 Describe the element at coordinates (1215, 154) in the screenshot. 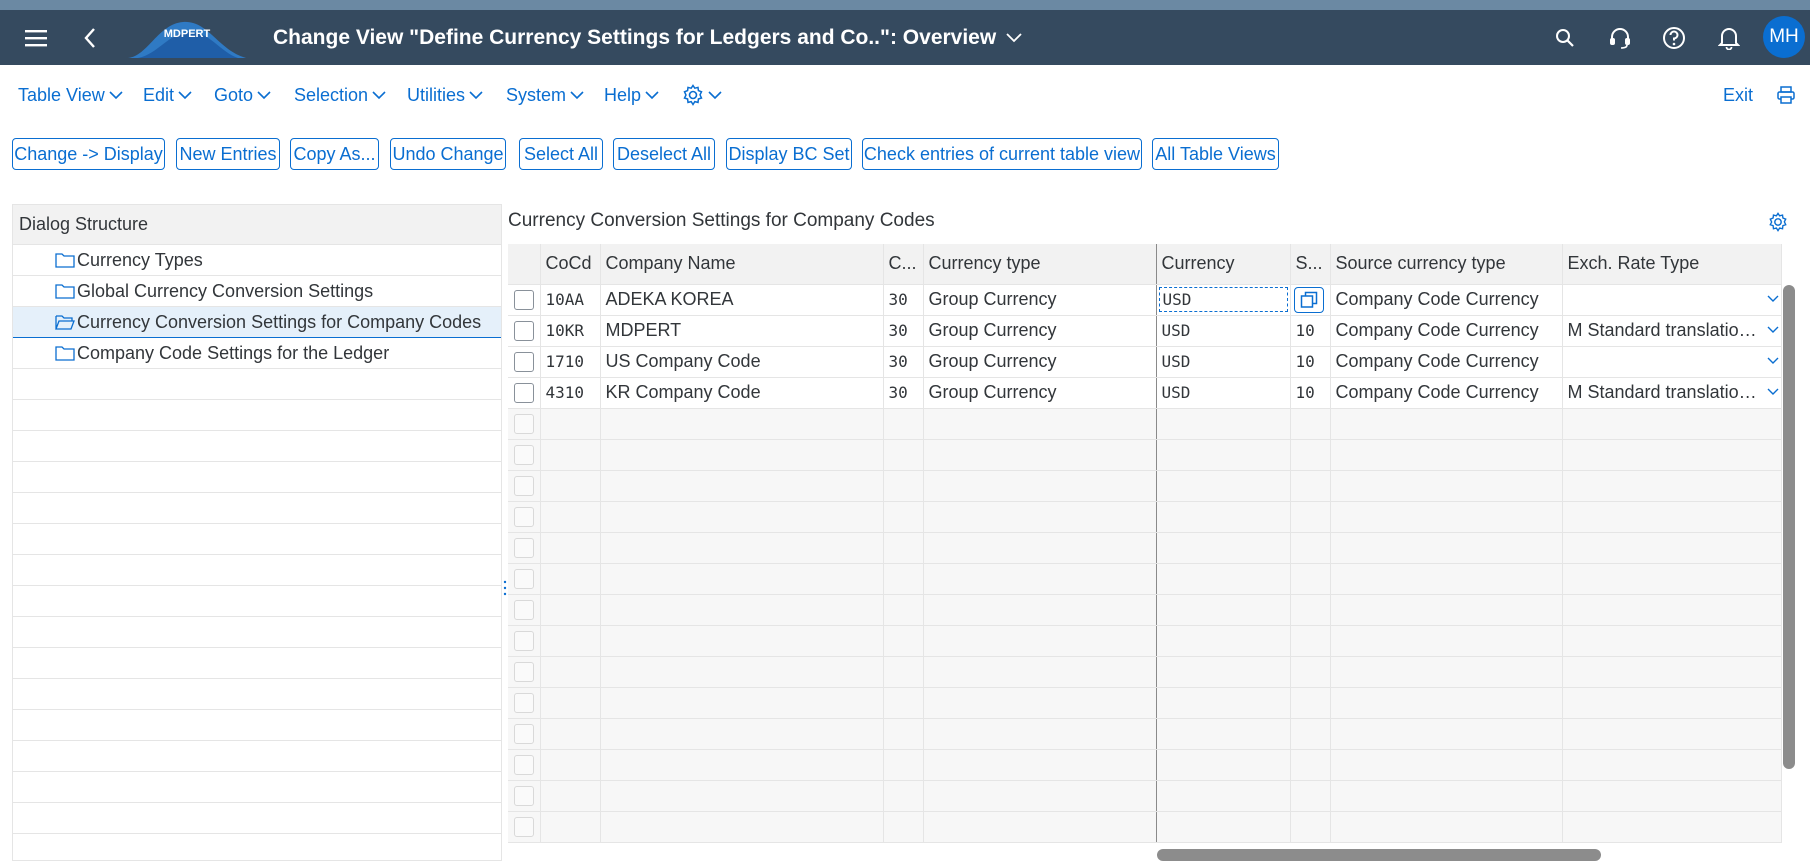

I see `all-table-views-button: All Table Views` at that location.